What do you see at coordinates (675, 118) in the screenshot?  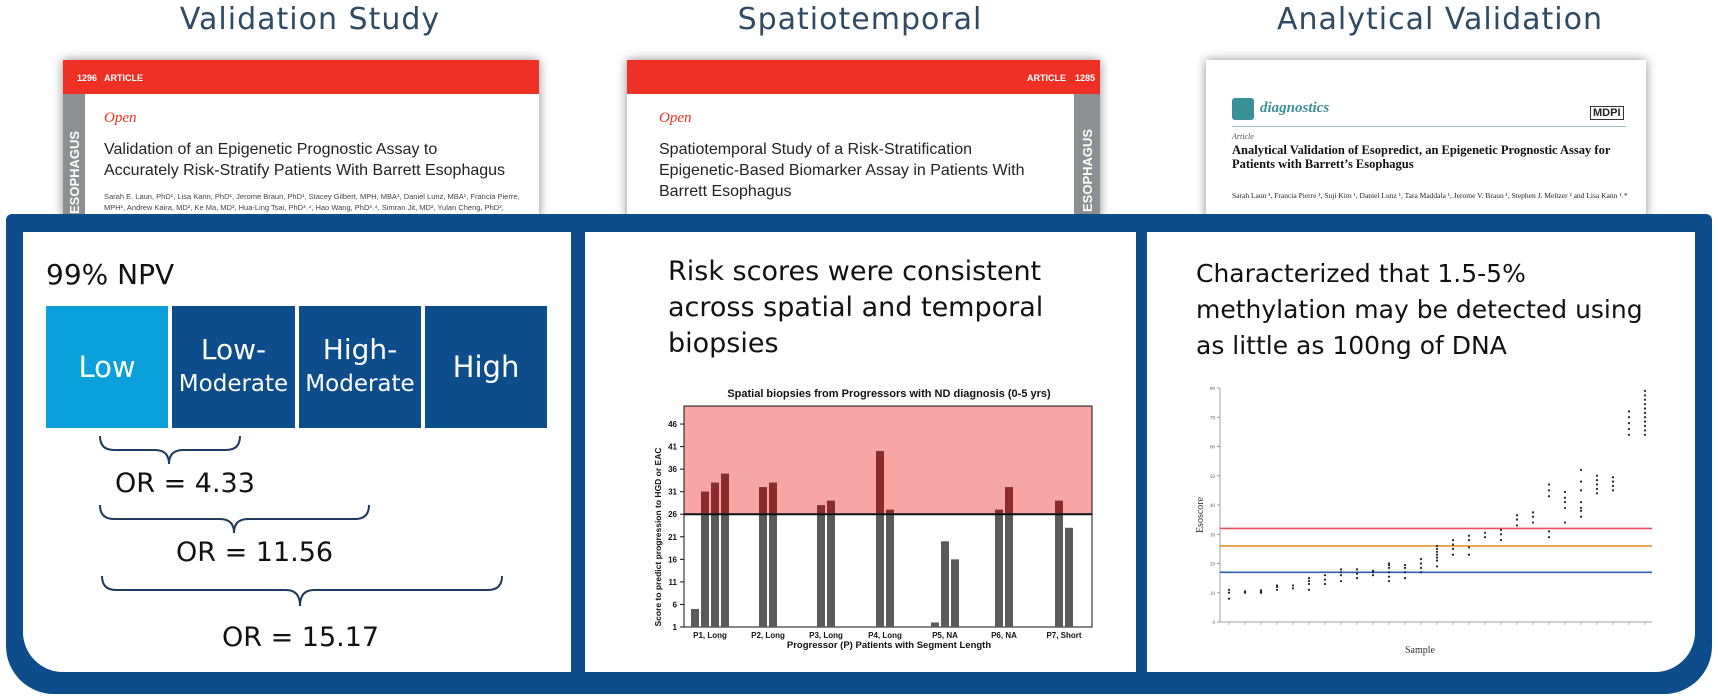 I see `open-access-label: Open` at bounding box center [675, 118].